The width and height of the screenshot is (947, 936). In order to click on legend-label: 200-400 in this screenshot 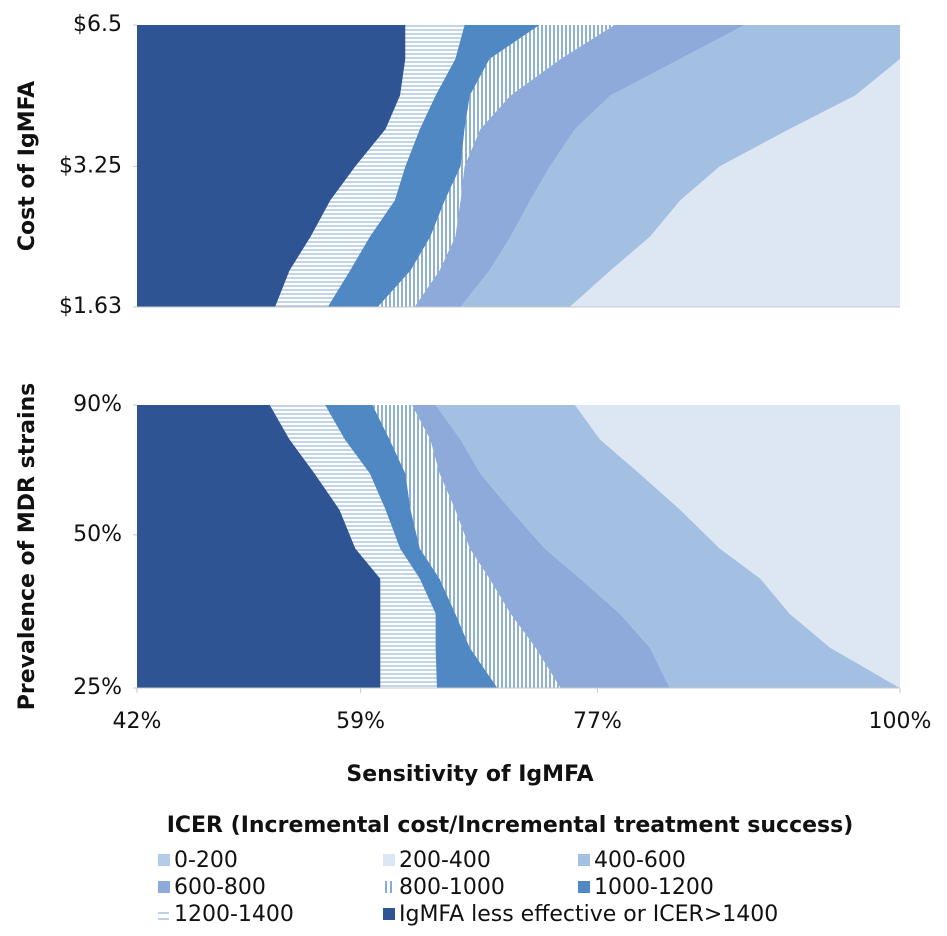, I will do `click(445, 860)`.